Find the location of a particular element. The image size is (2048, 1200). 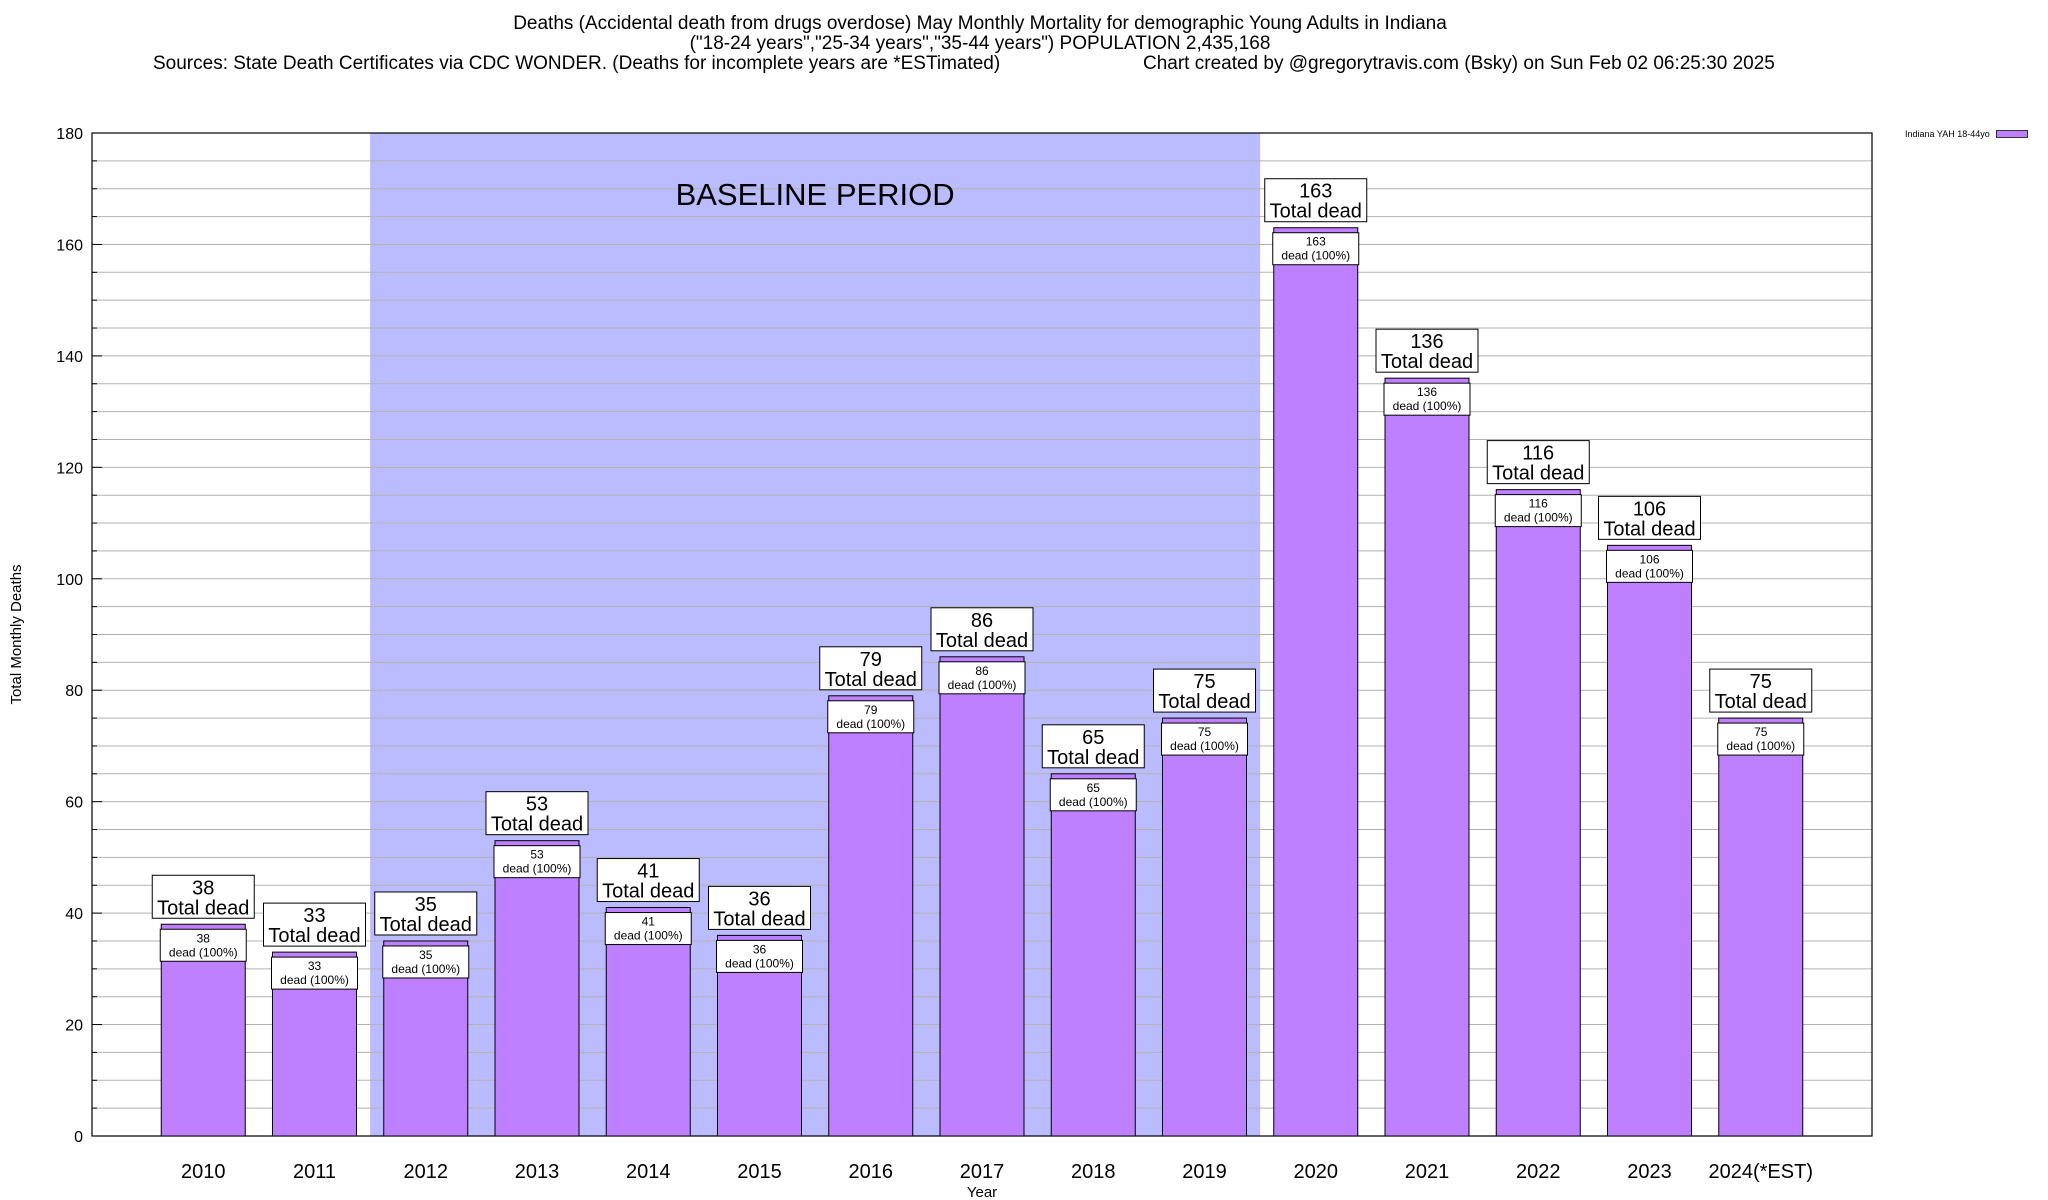

bar-total-value: 53 is located at coordinates (537, 805).